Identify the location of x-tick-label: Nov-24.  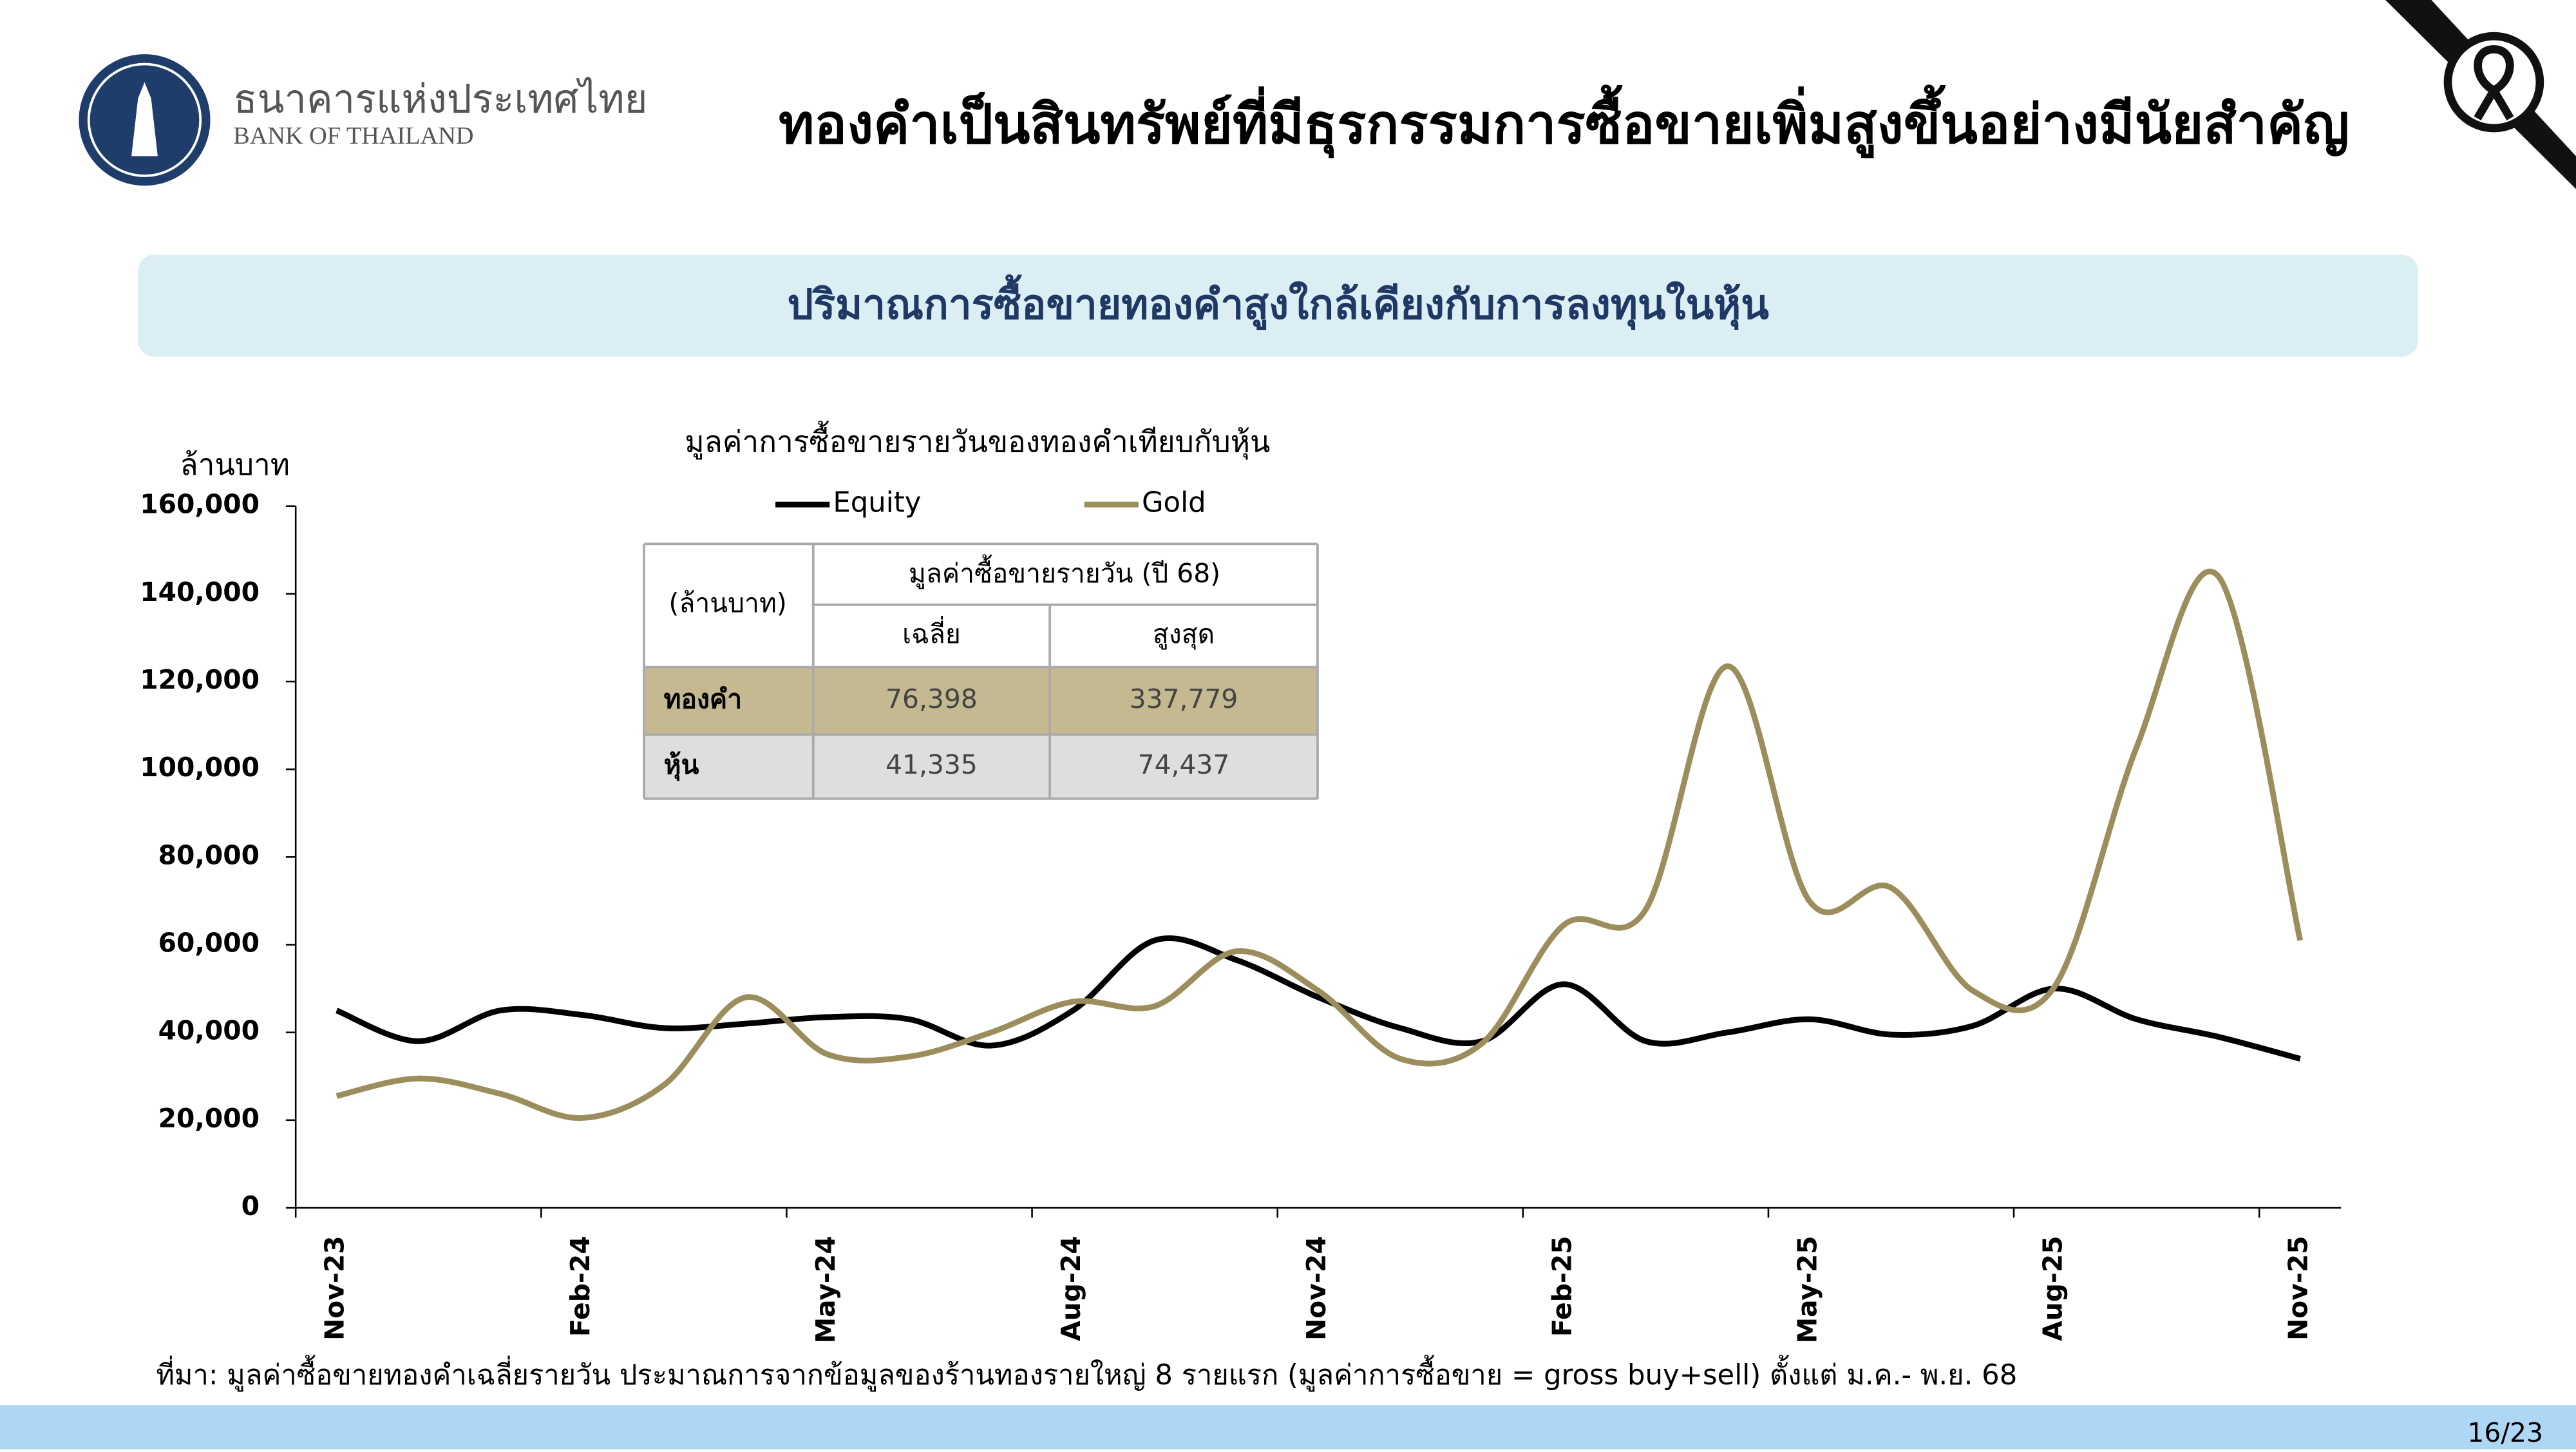
(1317, 1288).